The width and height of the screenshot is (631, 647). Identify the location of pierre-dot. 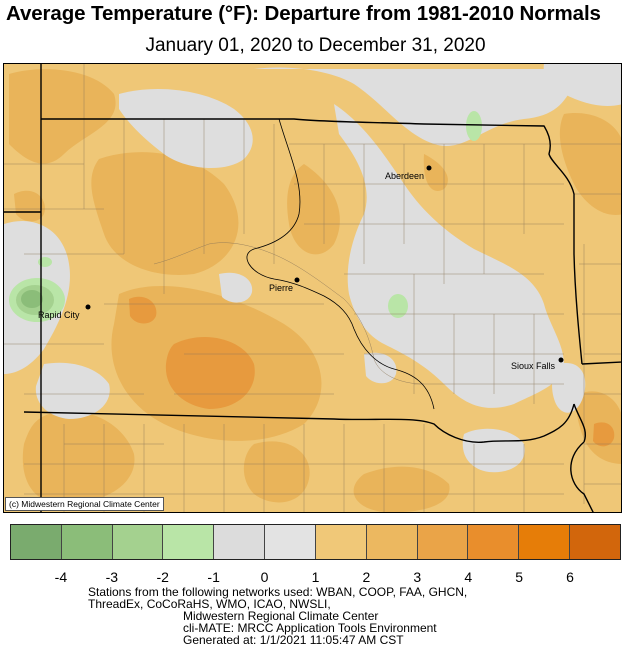
(297, 280).